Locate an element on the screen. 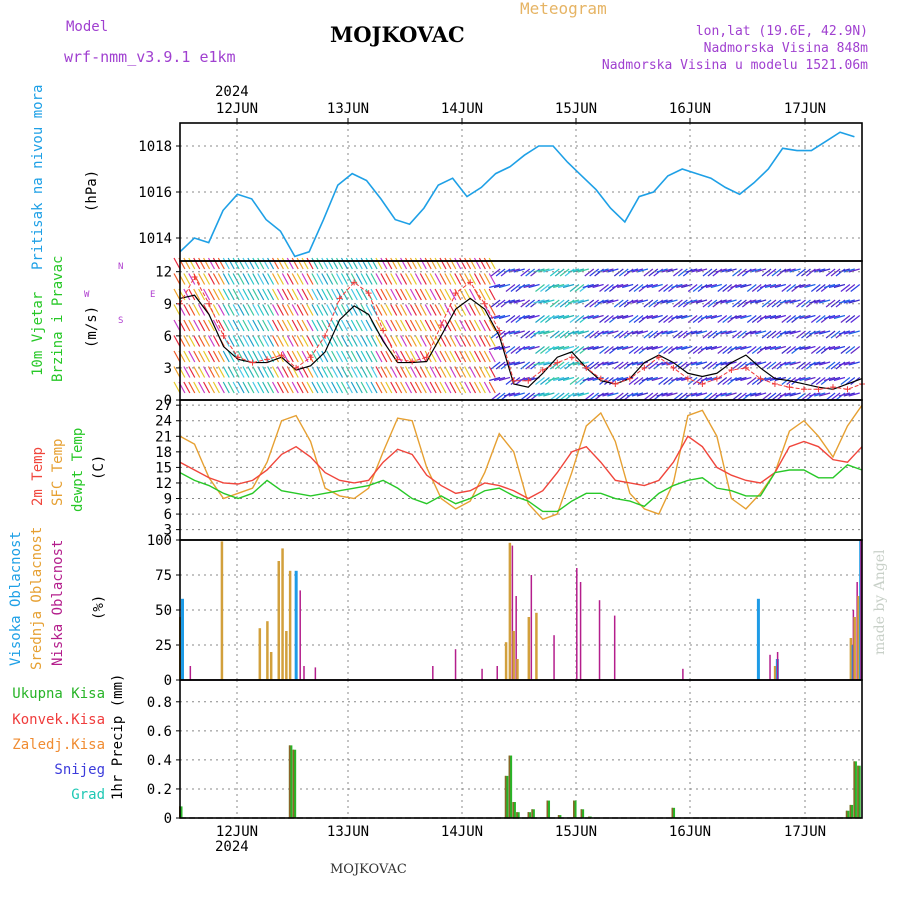 The height and width of the screenshot is (900, 900). precip-legend-snow: Snijeg is located at coordinates (79, 770).